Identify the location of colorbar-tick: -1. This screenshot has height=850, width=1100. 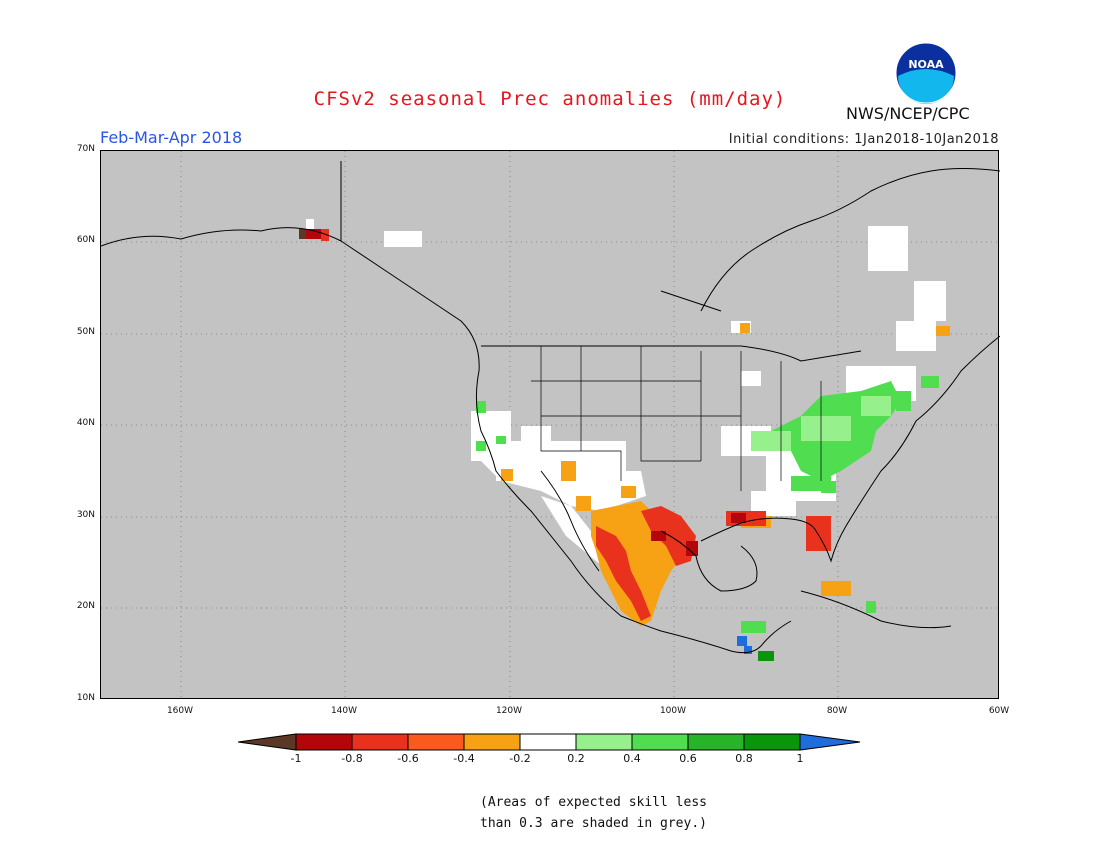
(296, 758).